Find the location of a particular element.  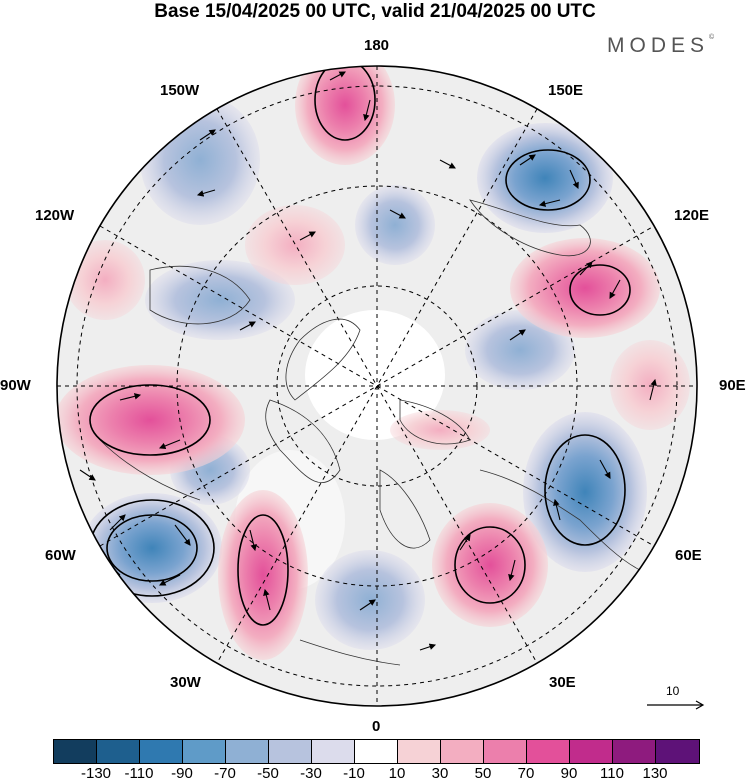

lon-label-180: 180 is located at coordinates (377, 45).